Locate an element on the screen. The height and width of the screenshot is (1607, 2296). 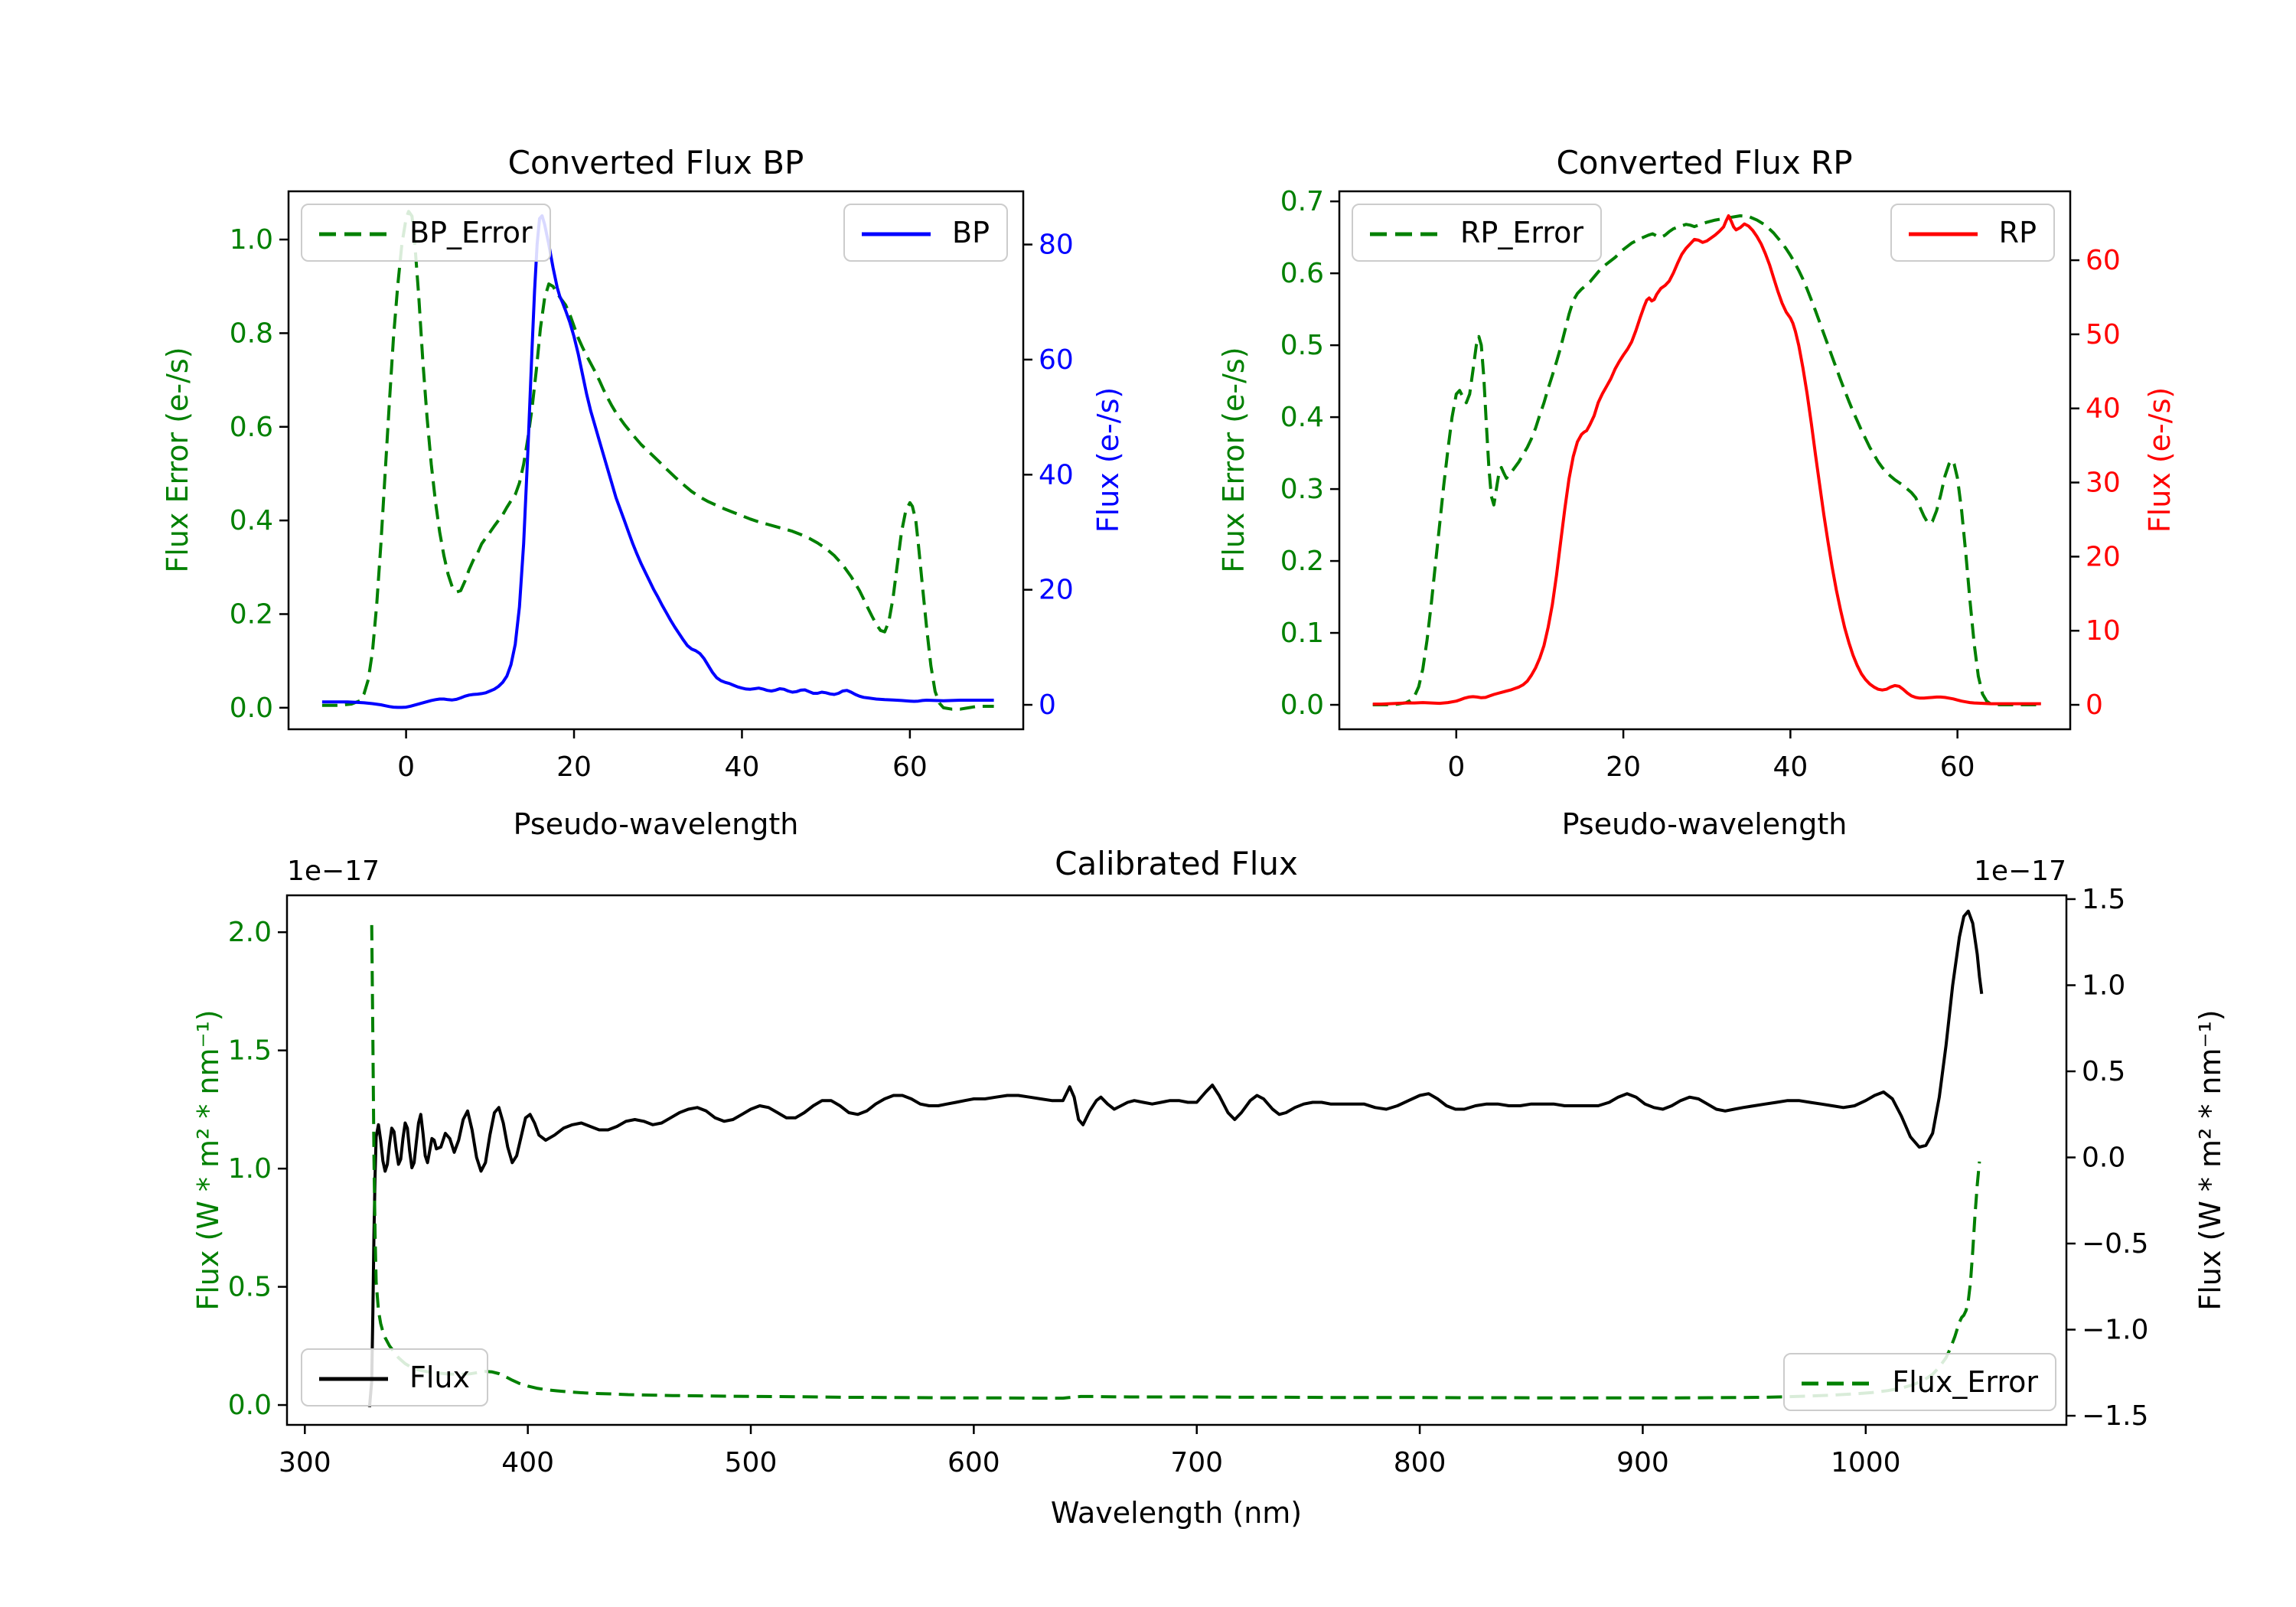
cal-y-tick-label-right: 0.0 is located at coordinates (2103, 1158).